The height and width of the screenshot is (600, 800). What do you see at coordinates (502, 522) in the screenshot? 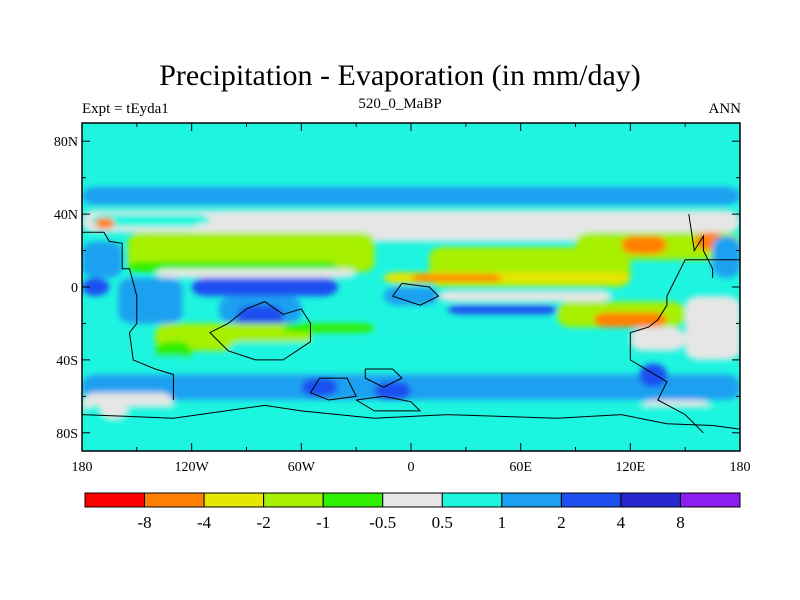
I see `colorbar-label: 1` at bounding box center [502, 522].